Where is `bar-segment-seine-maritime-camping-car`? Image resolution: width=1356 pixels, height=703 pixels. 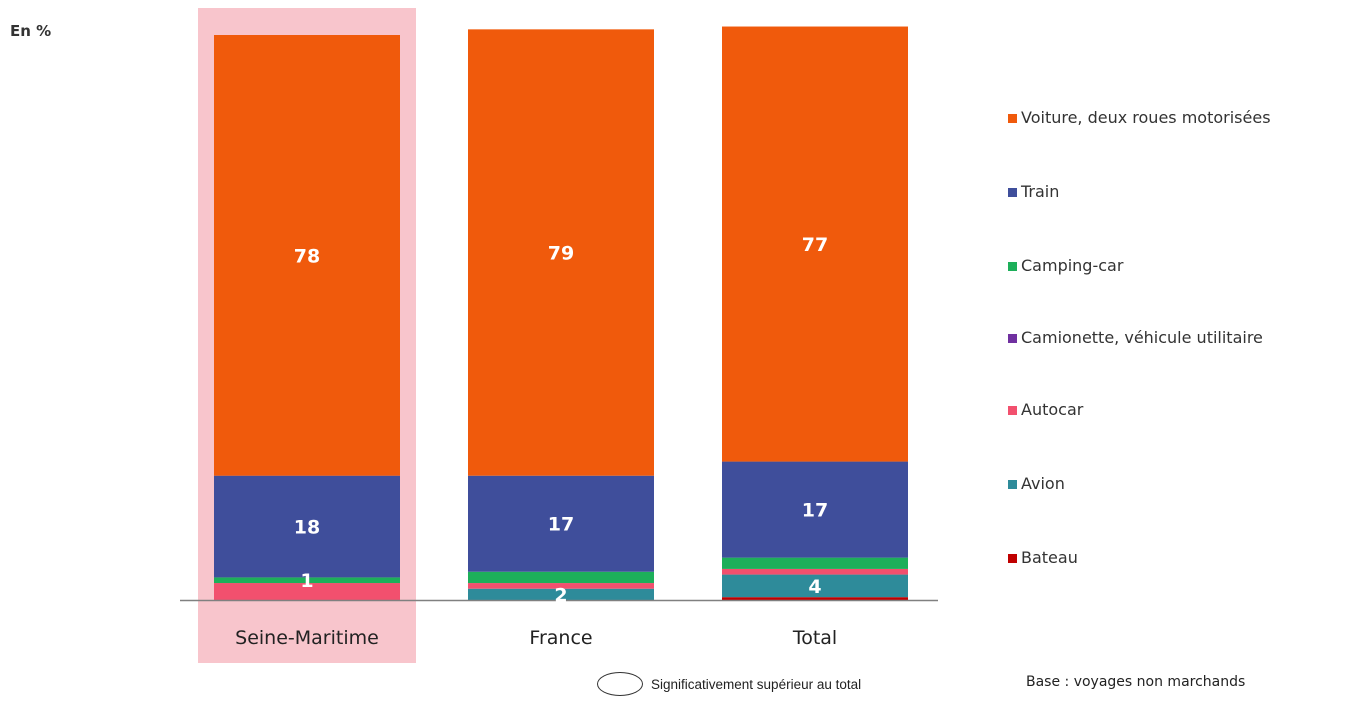 bar-segment-seine-maritime-camping-car is located at coordinates (307, 580).